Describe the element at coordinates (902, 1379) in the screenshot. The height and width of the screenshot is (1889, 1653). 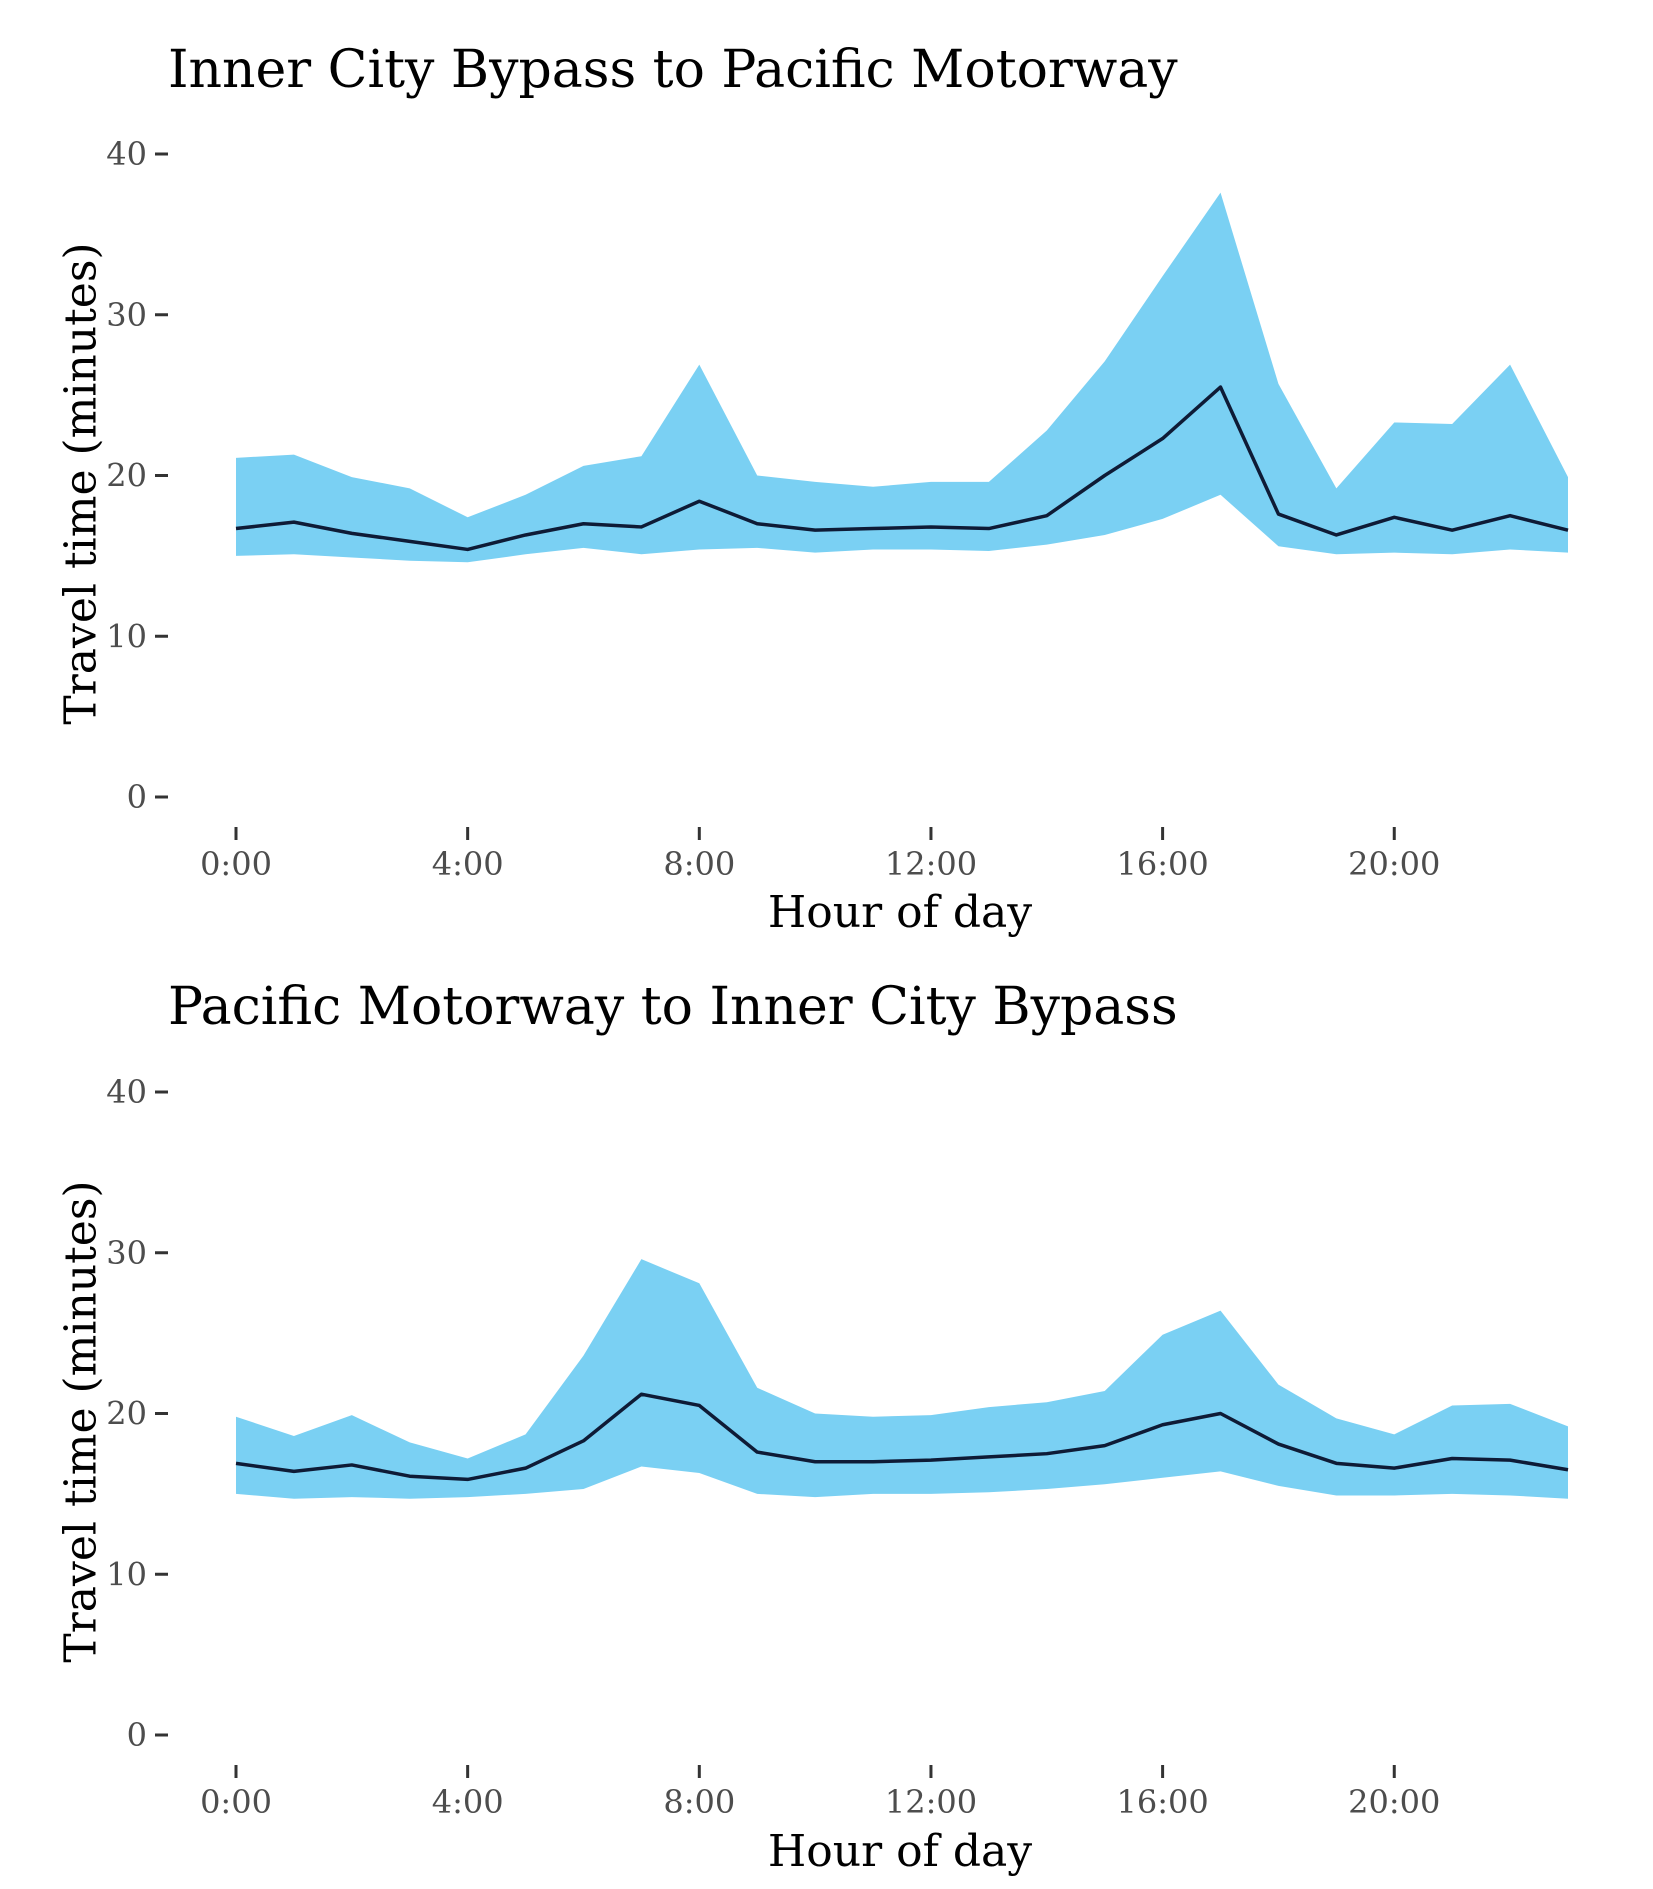
I see `travel-time-band` at that location.